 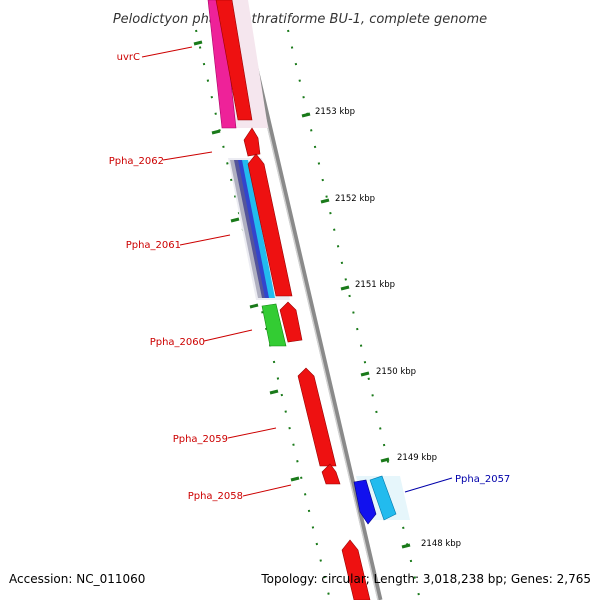 I want to click on gene-Ppha_2057, so click(x=383, y=498).